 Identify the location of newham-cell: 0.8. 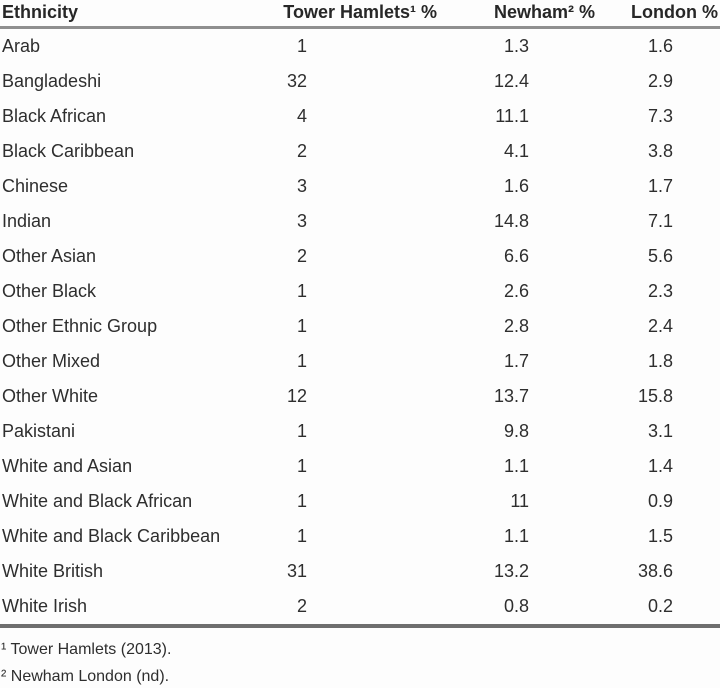
(516, 608).